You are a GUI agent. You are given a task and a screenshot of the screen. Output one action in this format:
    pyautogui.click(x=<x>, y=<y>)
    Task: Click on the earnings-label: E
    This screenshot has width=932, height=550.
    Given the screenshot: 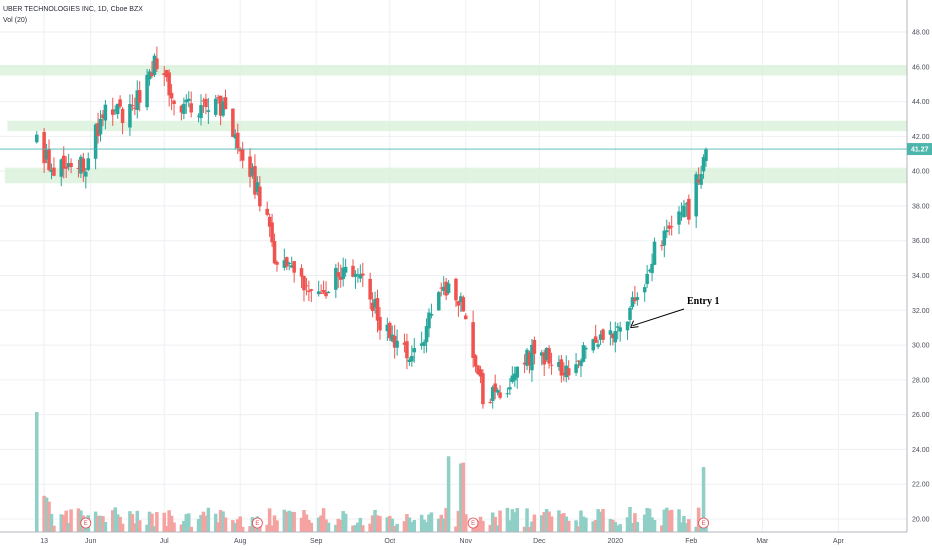 What is the action you would take?
    pyautogui.click(x=473, y=524)
    